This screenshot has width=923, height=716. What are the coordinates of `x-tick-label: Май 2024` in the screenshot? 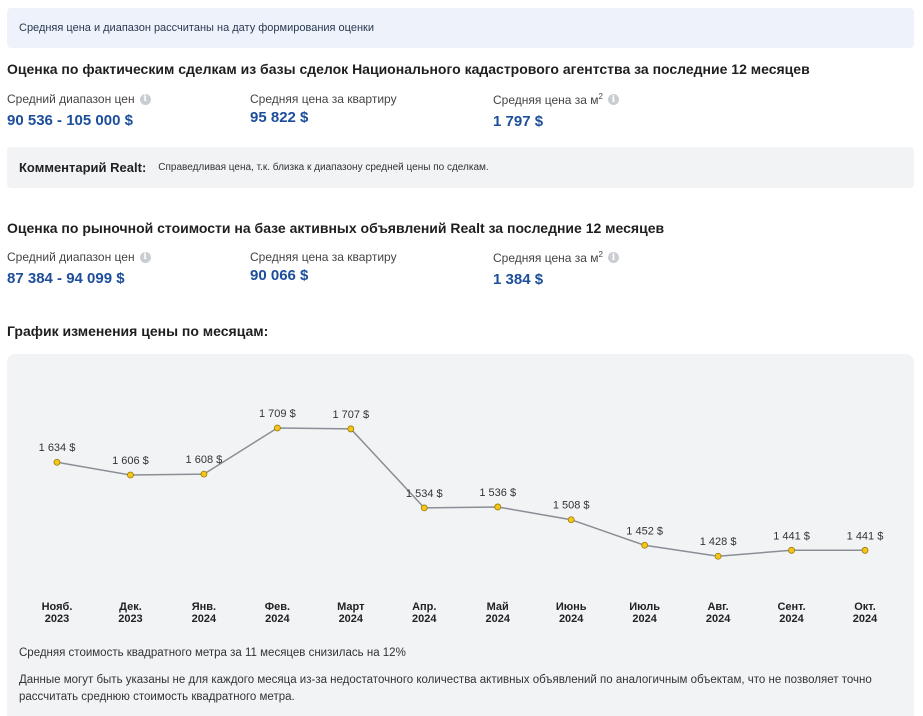 It's located at (497, 613).